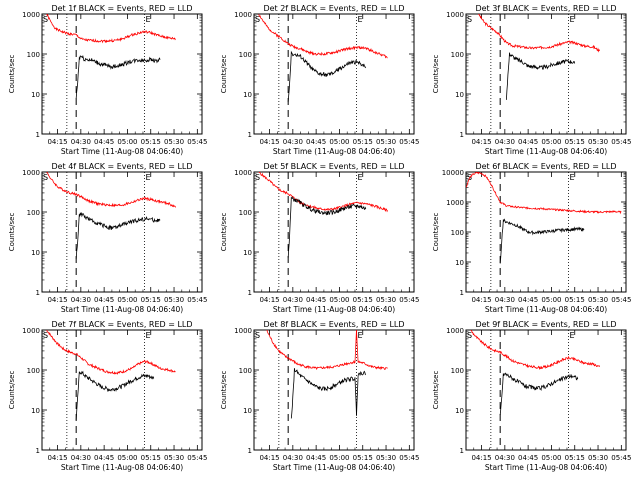 The height and width of the screenshot is (480, 640). What do you see at coordinates (333, 324) in the screenshot?
I see `panel-title: Det 8f BLACK = Events, RED = LLD` at bounding box center [333, 324].